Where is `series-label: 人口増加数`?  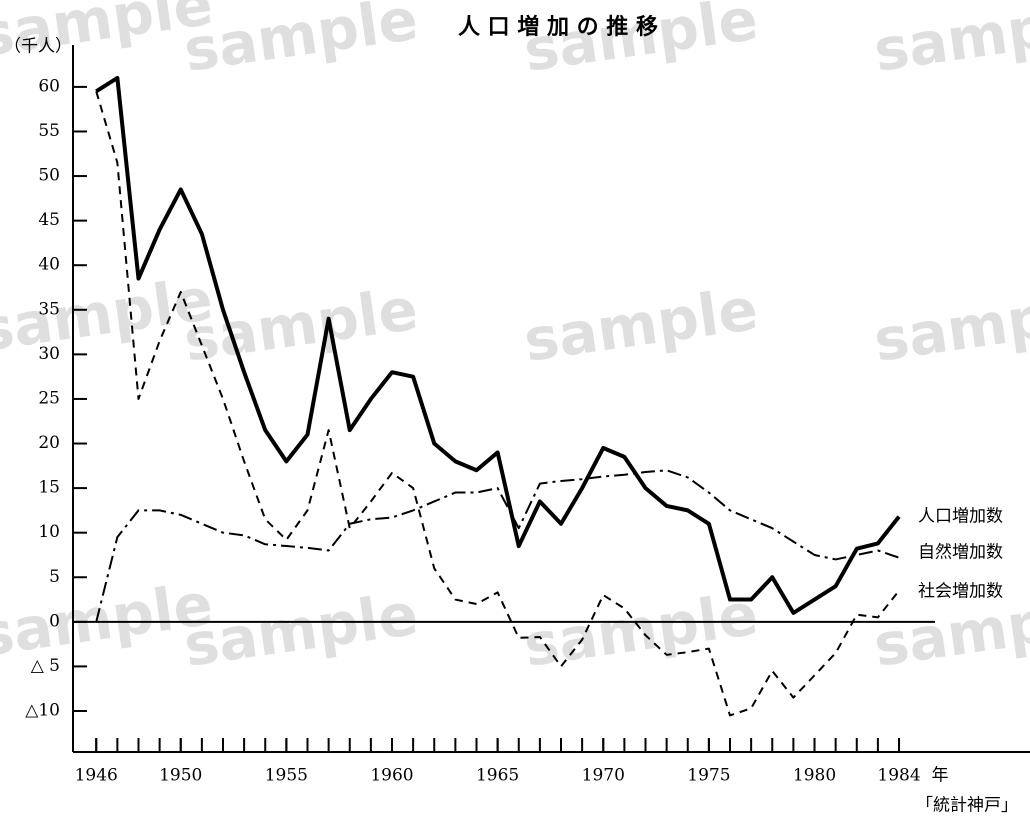
series-label: 人口増加数 is located at coordinates (960, 517).